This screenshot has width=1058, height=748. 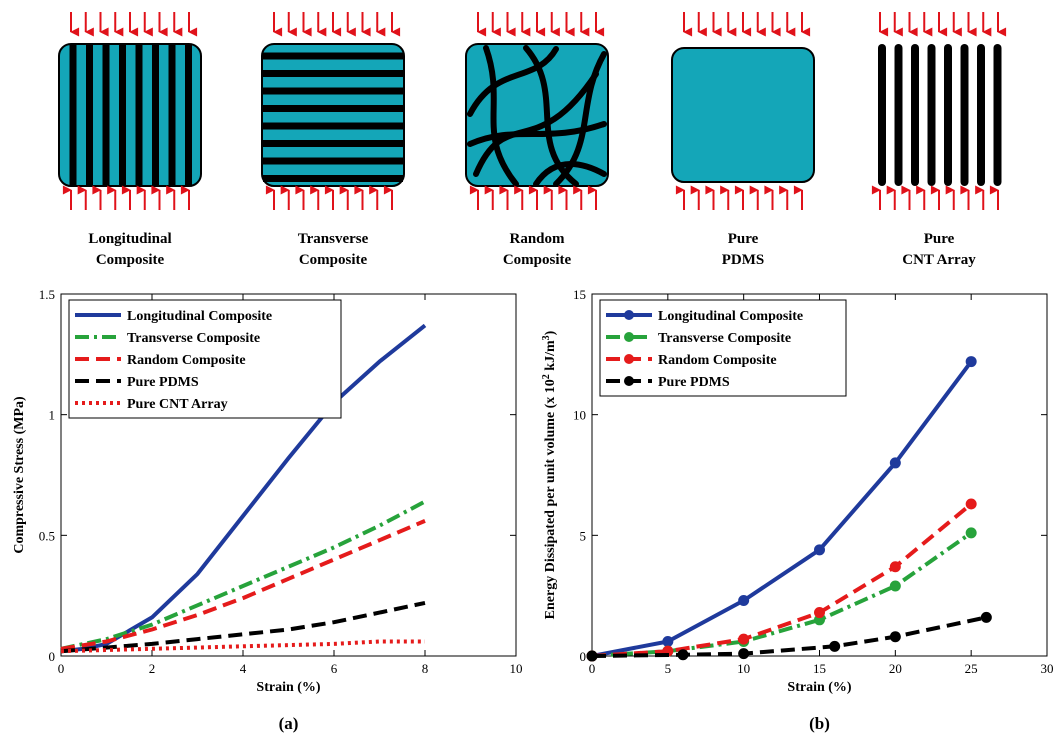 I want to click on schematic-2: Transverse Composite, so click(x=333, y=155).